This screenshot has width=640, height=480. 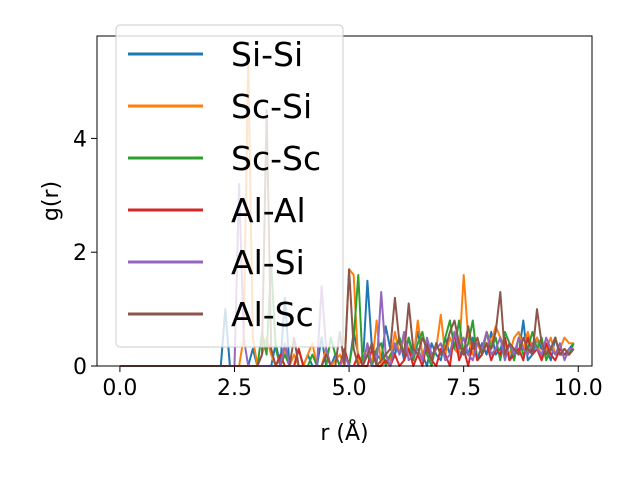 What do you see at coordinates (276, 158) in the screenshot?
I see `legend-label: Sc-Sc` at bounding box center [276, 158].